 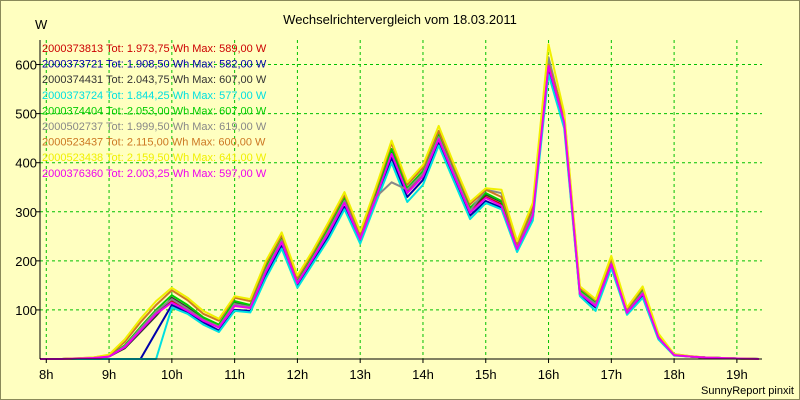 What do you see at coordinates (26, 261) in the screenshot?
I see `y-tick-label-200: 200` at bounding box center [26, 261].